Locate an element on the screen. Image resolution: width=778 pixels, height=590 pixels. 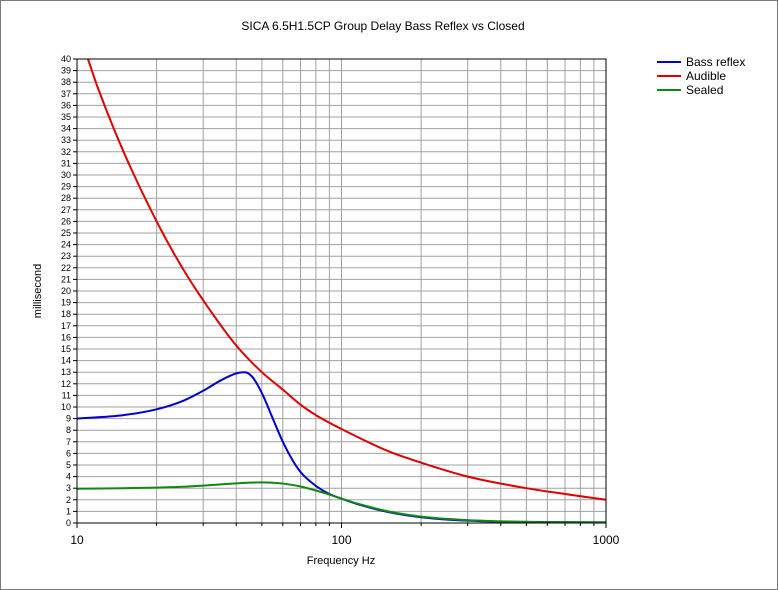
x-axis-label: Frequency Hz is located at coordinates (341, 561).